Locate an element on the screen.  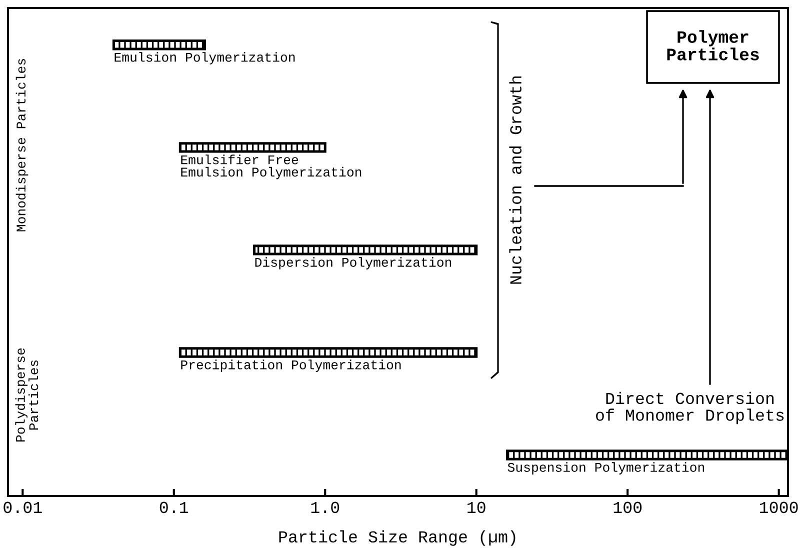
annotation: Monodisperse Particles is located at coordinates (22, 145).